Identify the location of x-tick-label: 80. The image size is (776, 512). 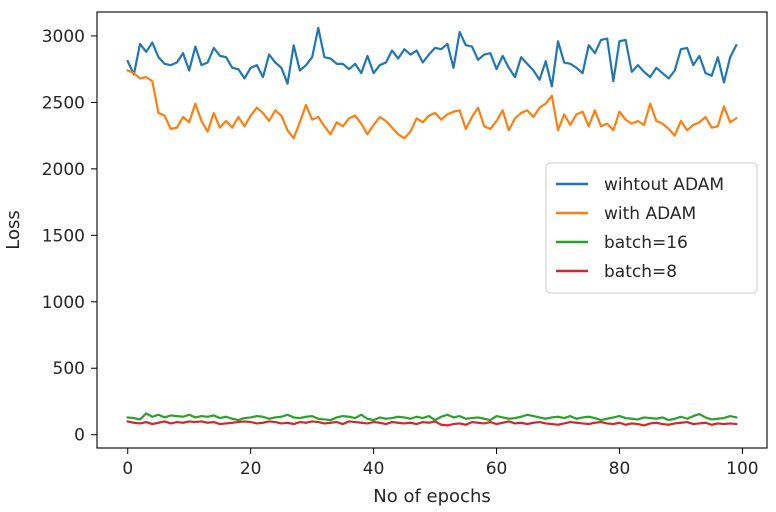
(620, 469).